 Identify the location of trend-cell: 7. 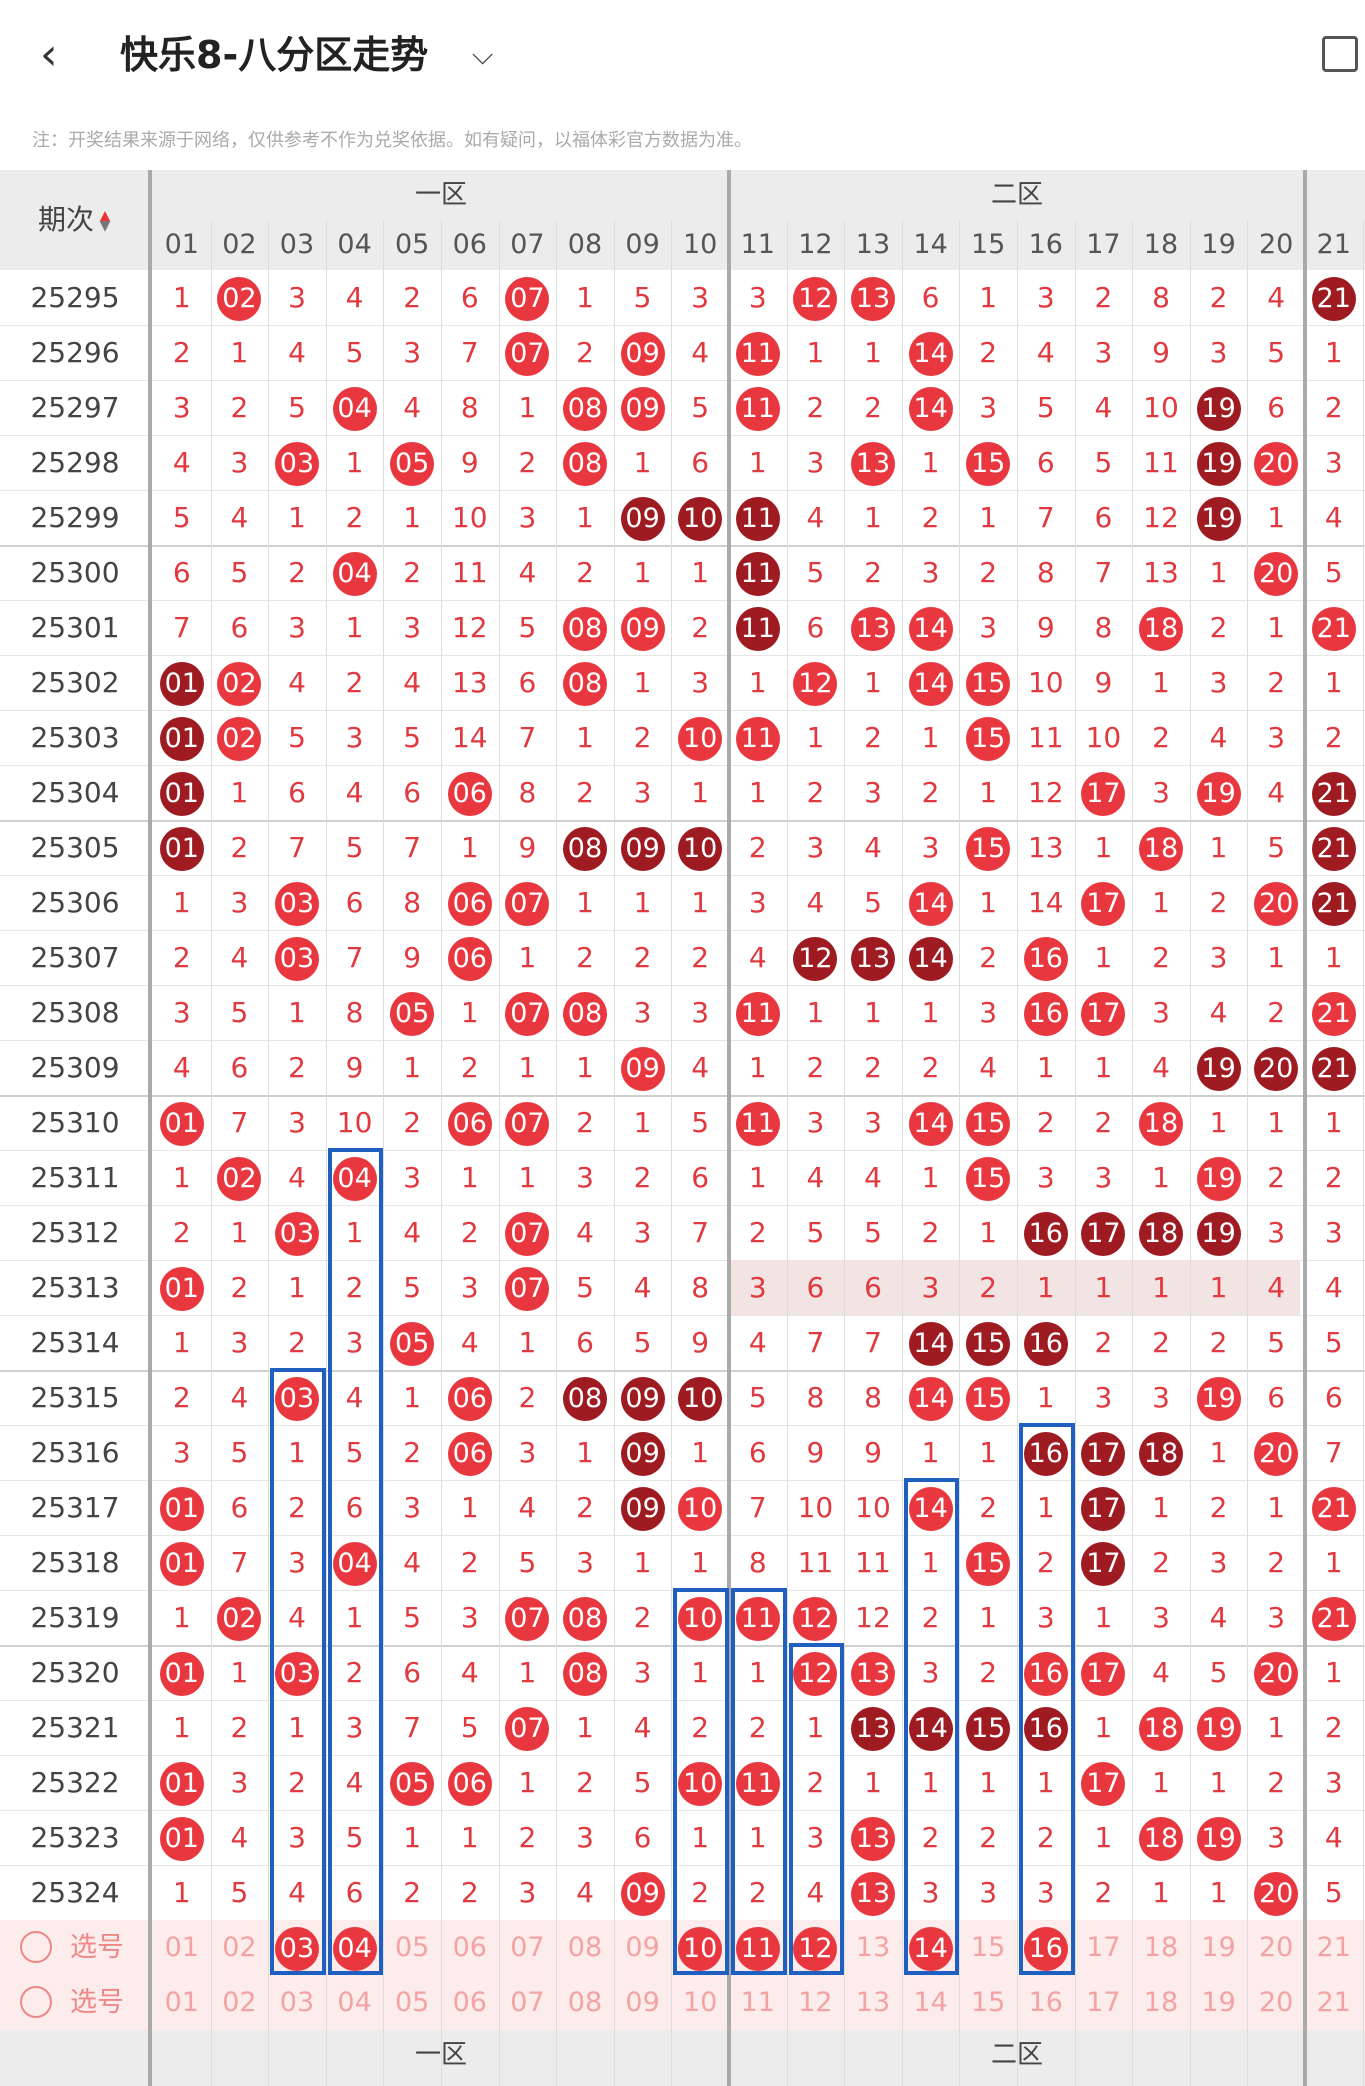
(412, 847).